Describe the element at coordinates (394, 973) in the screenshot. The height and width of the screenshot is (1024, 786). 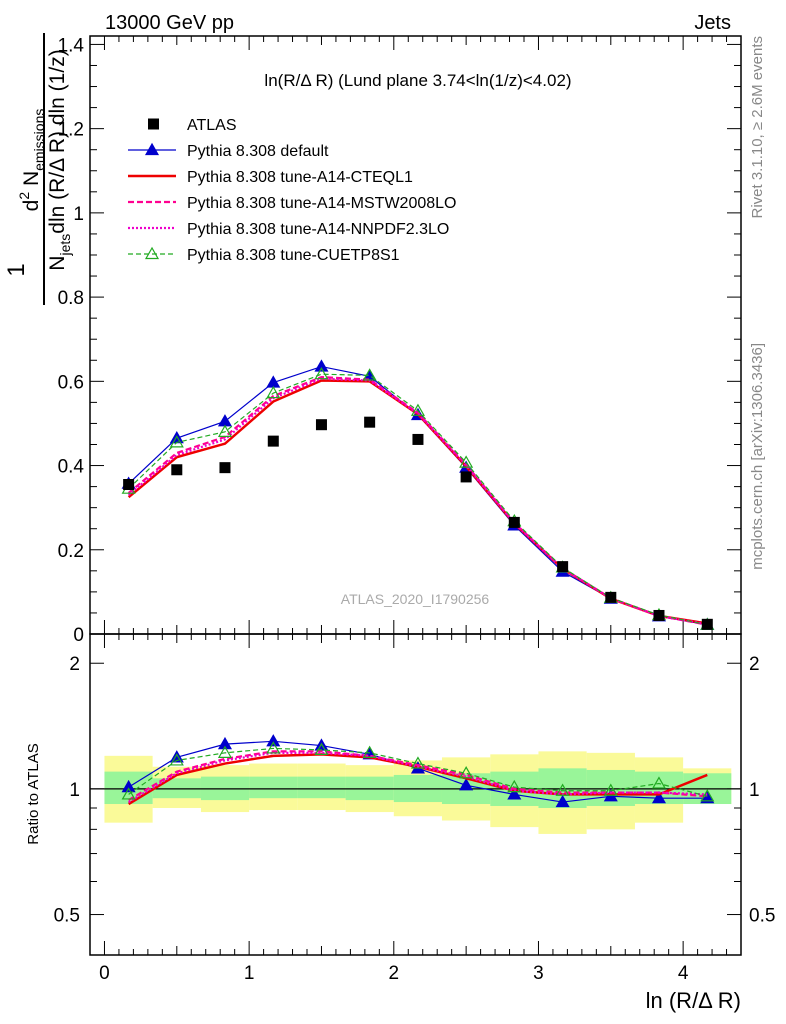
I see `x-tick-label: 2` at that location.